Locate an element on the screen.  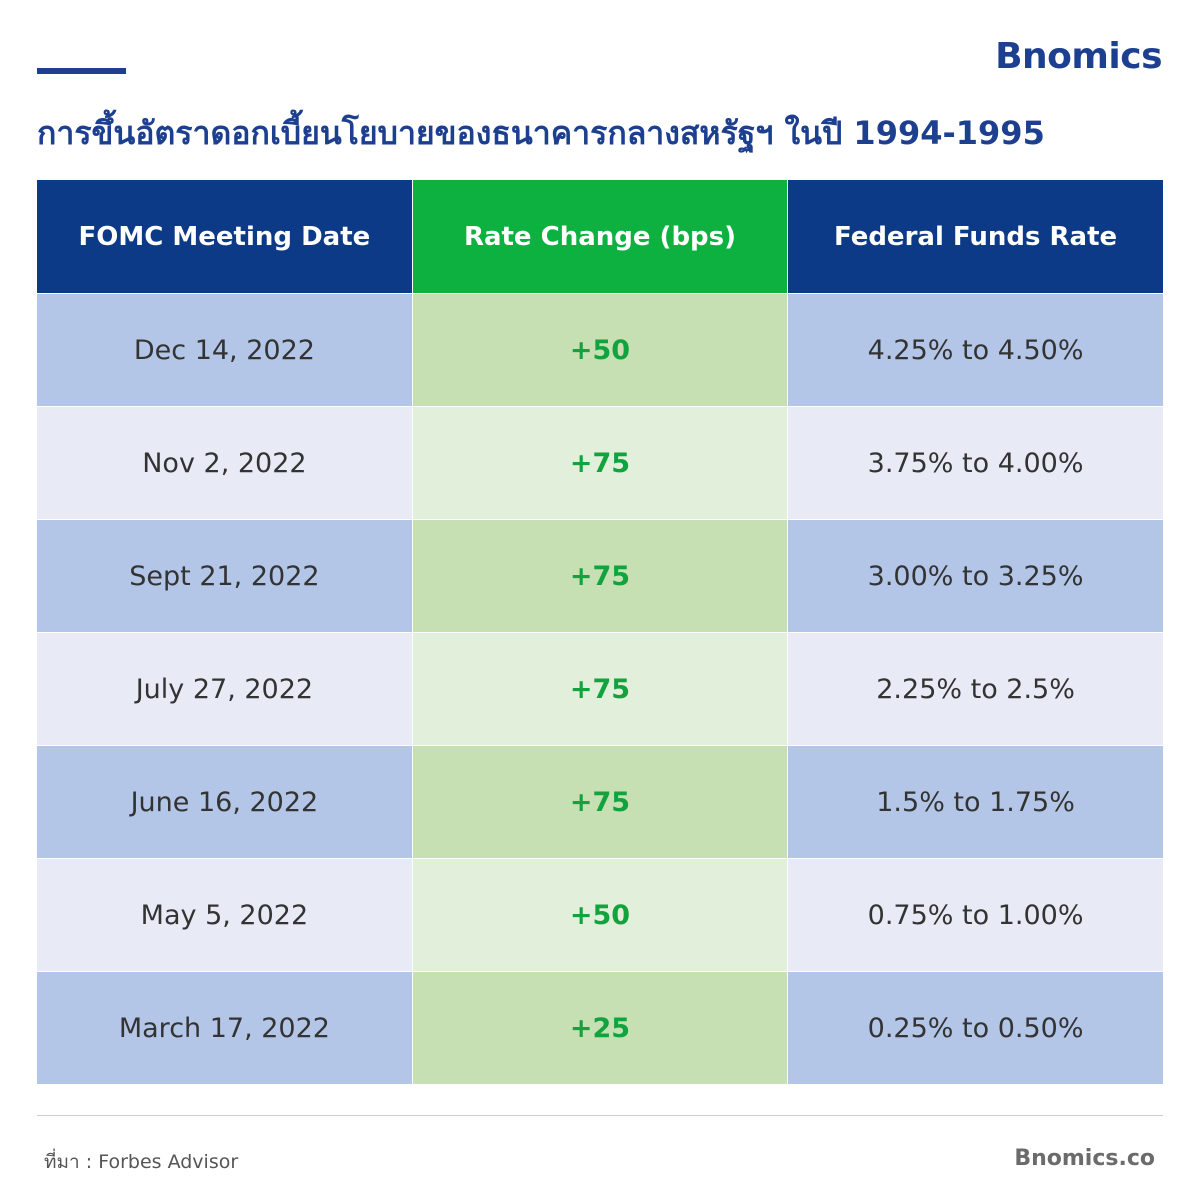
table-row: Sept 21, 2022 +75 3.00% to 3.25% is located at coordinates (600, 576).